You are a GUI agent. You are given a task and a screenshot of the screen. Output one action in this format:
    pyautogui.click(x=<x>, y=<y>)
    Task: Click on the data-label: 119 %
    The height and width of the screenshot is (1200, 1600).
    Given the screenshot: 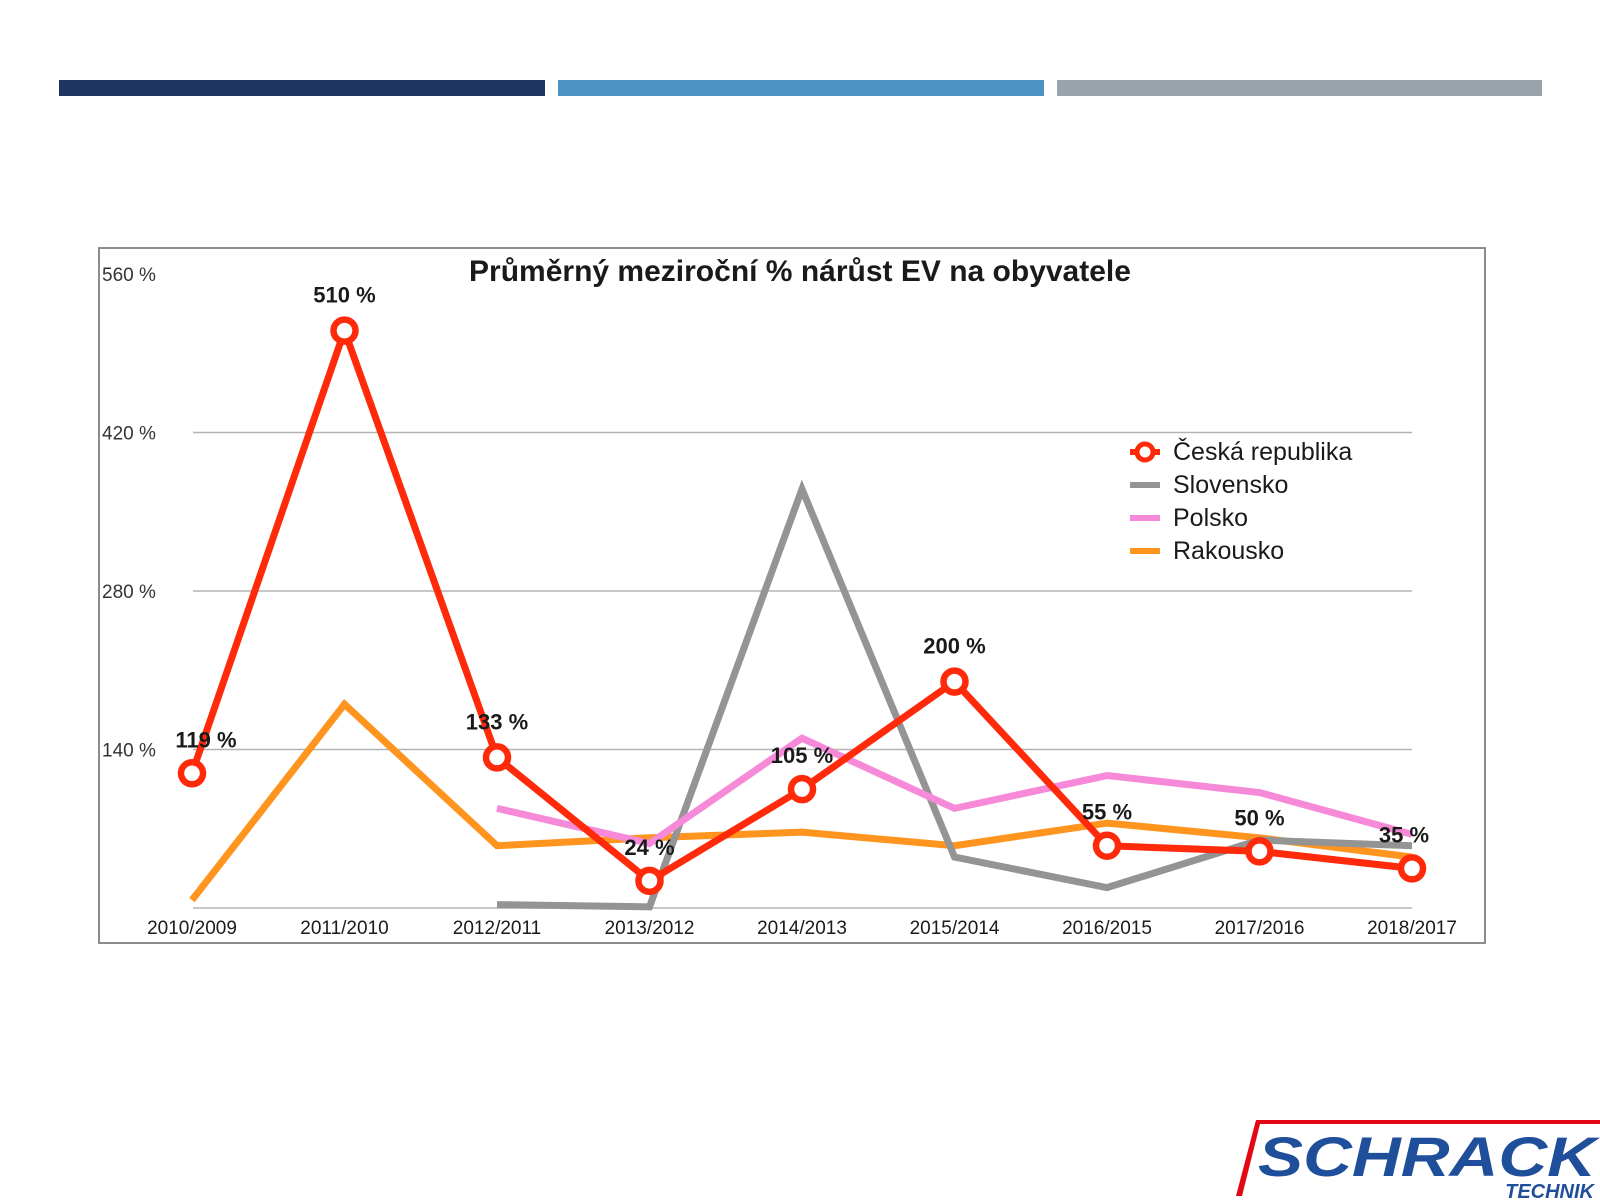 What is the action you would take?
    pyautogui.click(x=205, y=739)
    